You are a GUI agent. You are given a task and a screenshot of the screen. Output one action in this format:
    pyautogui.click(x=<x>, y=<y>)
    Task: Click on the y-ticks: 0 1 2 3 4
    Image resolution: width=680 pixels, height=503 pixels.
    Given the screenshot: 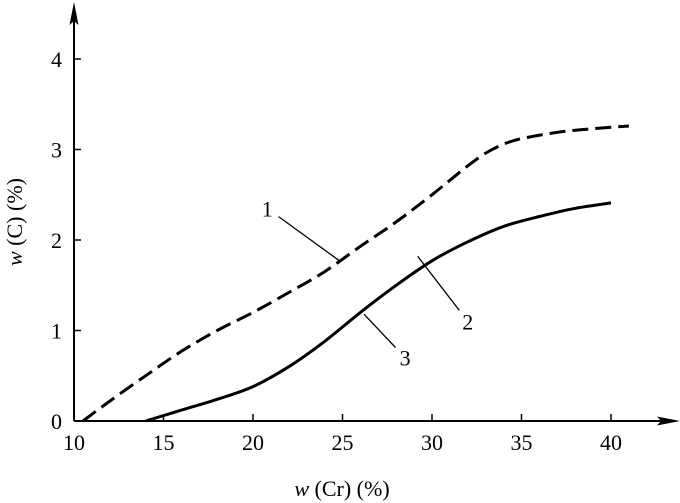 What is the action you would take?
    pyautogui.click(x=66, y=240)
    